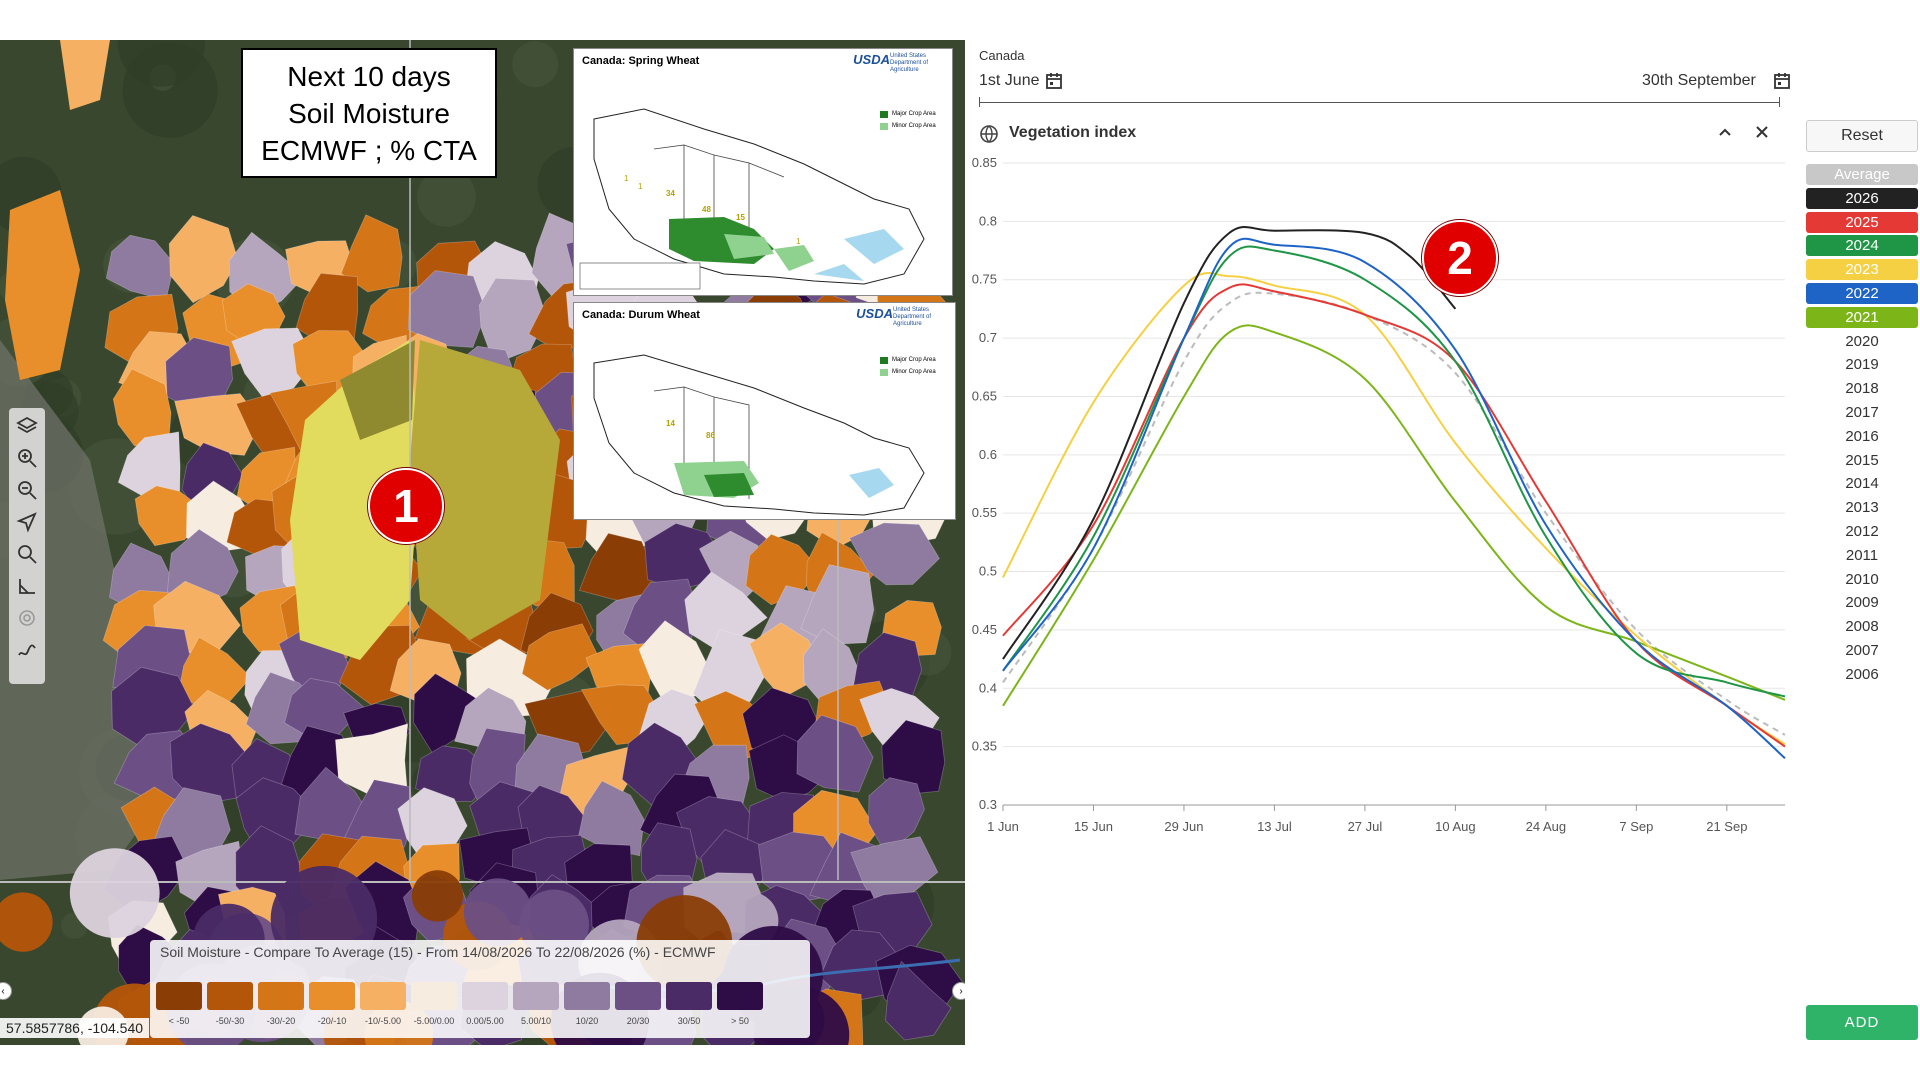 This screenshot has height=1080, width=1920. Describe the element at coordinates (1862, 198) in the screenshot. I see `year-toggle-2026: 2026` at that location.